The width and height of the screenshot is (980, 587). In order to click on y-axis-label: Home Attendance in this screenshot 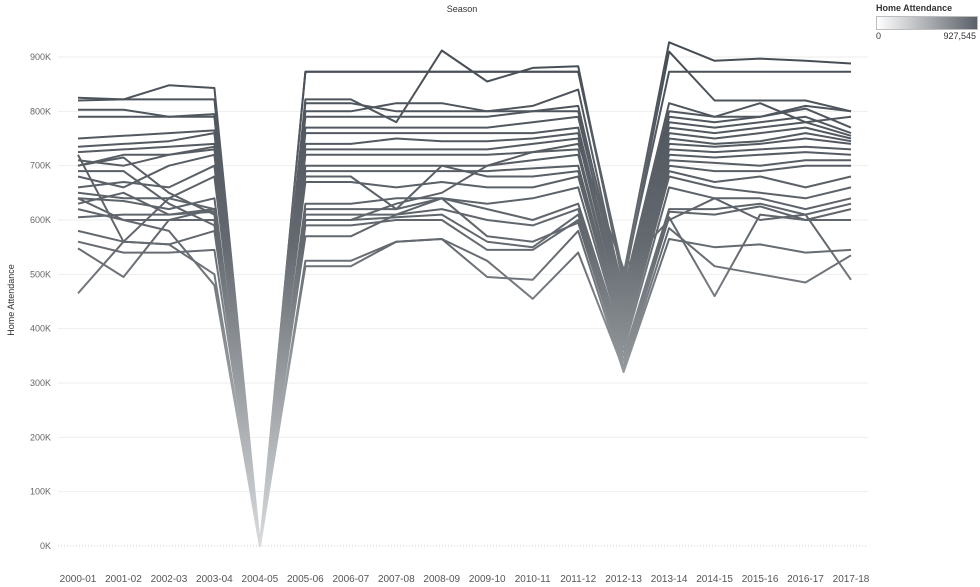, I will do `click(11, 300)`.